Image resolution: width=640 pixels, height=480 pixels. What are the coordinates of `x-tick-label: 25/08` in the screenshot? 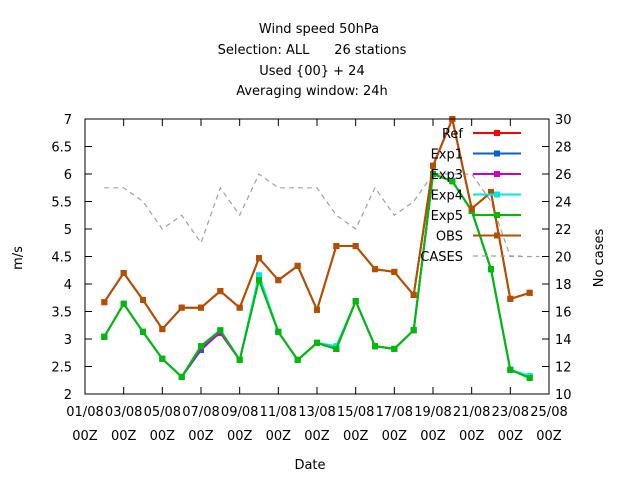 It's located at (548, 412).